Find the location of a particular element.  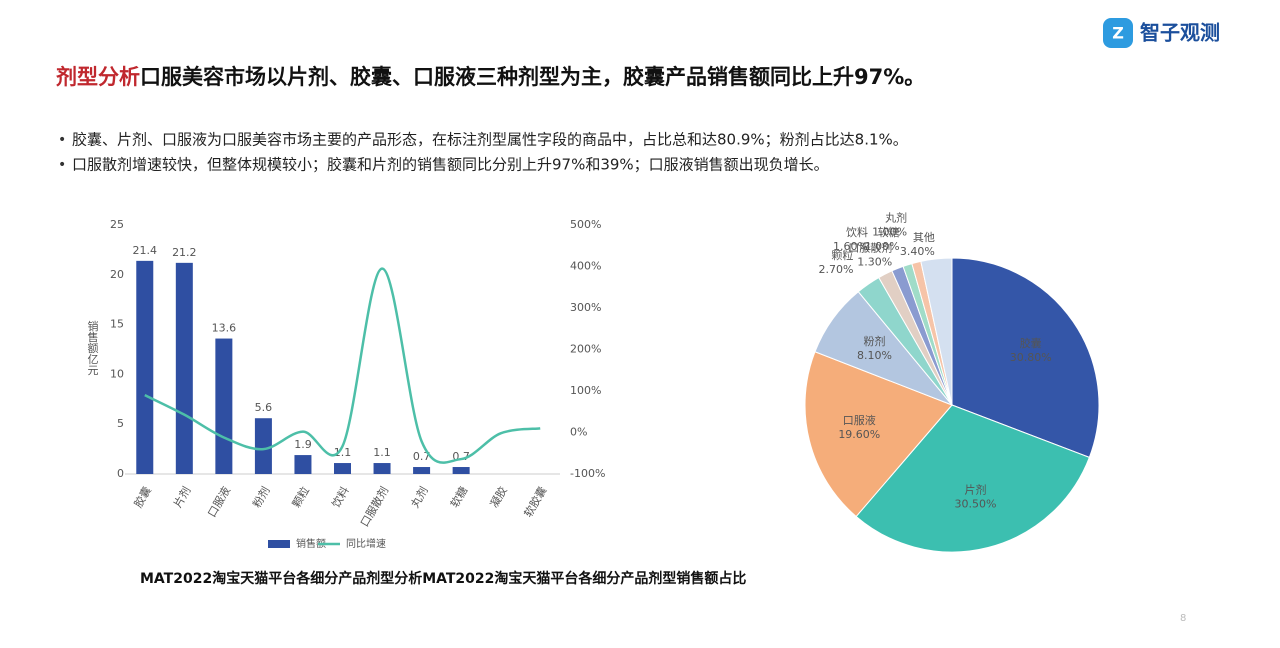

x-tick-label: 口服液 is located at coordinates (218, 502).